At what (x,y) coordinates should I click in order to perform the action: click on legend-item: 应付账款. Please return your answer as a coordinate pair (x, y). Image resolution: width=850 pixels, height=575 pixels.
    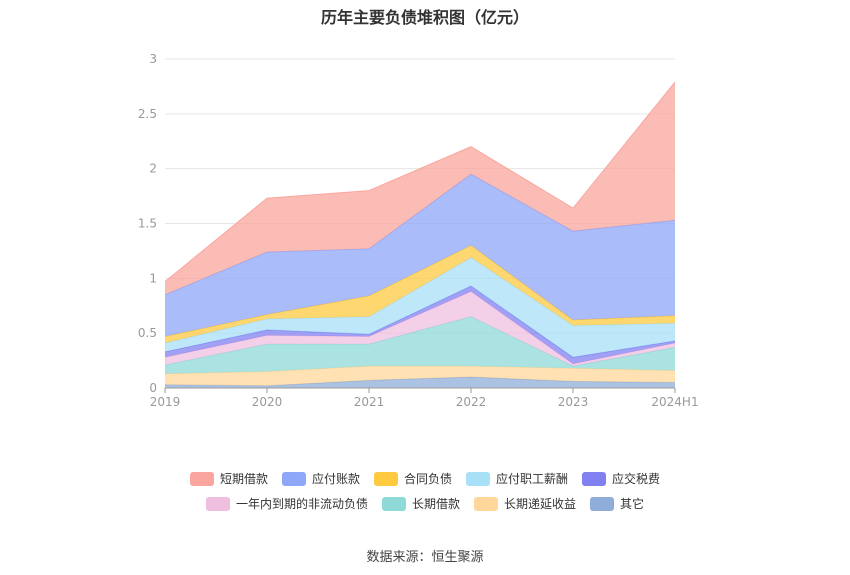
    Looking at the image, I should click on (320, 478).